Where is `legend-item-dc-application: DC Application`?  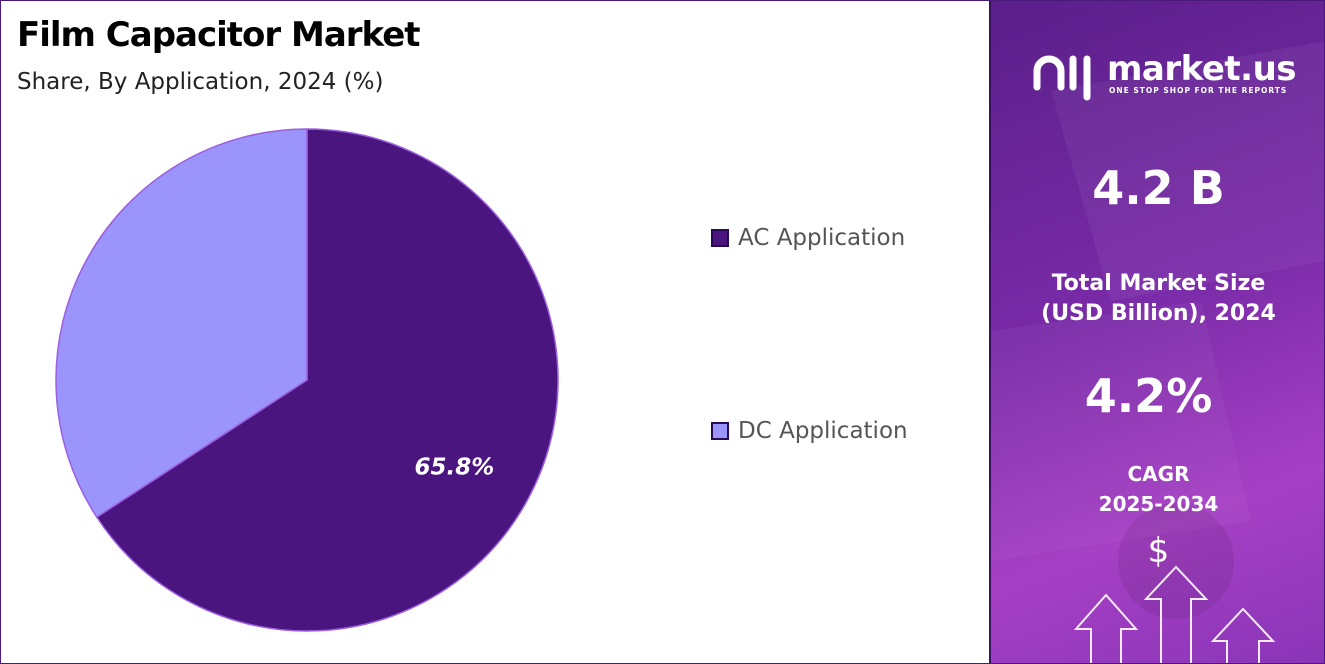 legend-item-dc-application: DC Application is located at coordinates (809, 431).